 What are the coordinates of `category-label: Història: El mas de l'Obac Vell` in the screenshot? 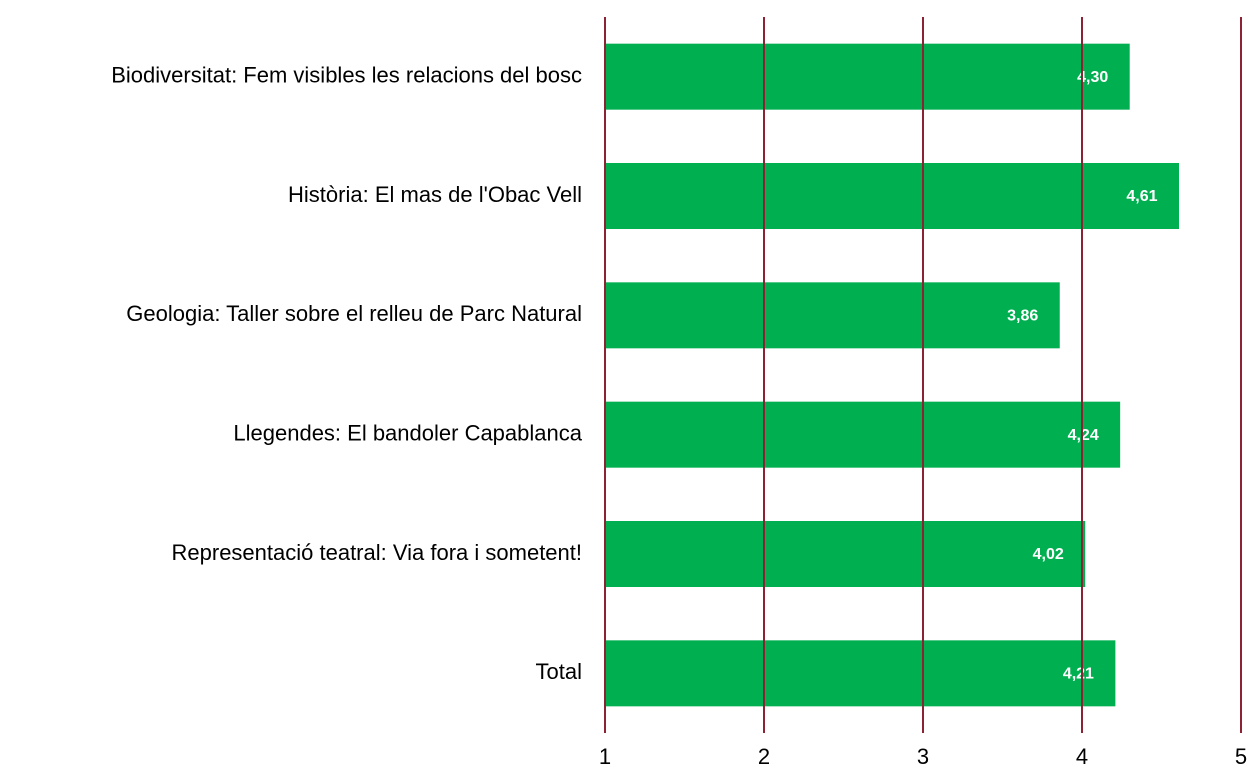 It's located at (435, 194).